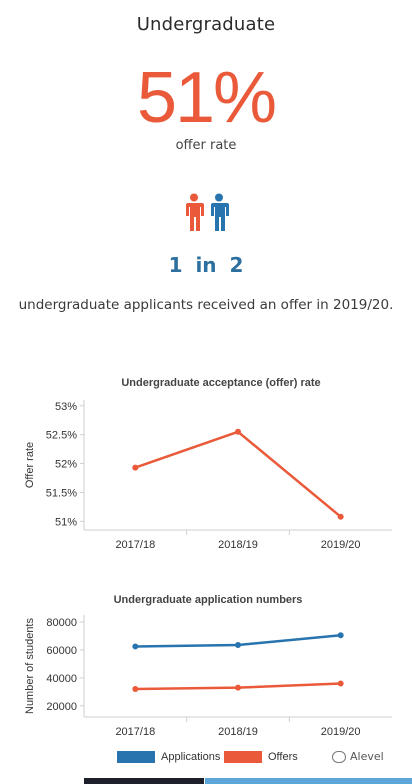  I want to click on watermark: Alevel, so click(358, 756).